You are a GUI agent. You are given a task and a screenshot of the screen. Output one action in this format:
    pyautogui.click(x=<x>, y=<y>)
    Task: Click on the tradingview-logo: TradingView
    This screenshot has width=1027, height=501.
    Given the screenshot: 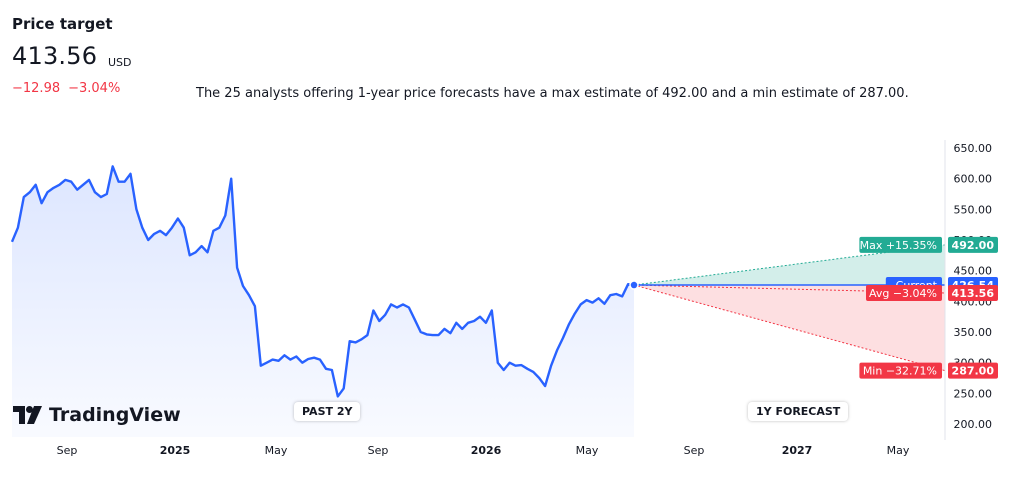 What is the action you would take?
    pyautogui.click(x=97, y=415)
    